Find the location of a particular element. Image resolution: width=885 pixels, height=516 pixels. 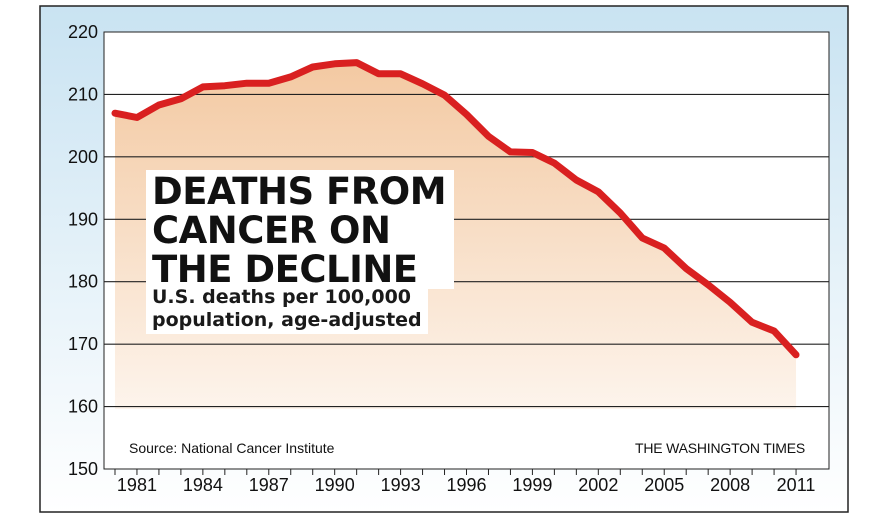

y-tick-label: 150 is located at coordinates (83, 469).